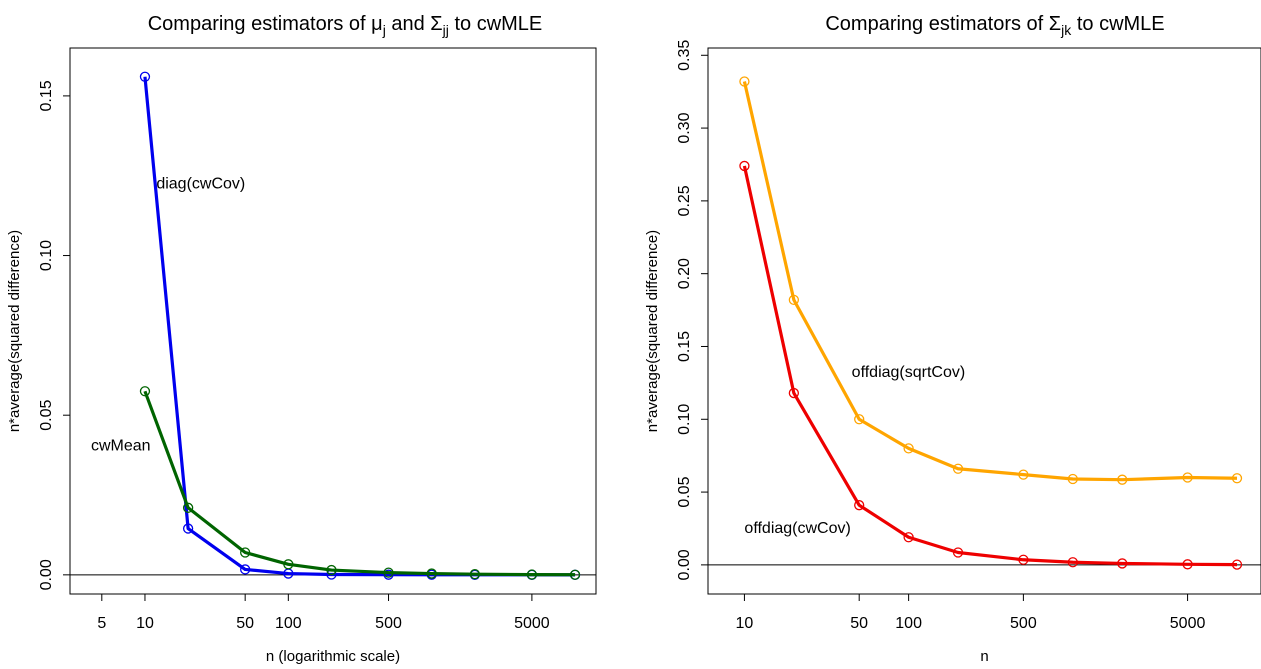 The image size is (1261, 669). Describe the element at coordinates (121, 445) in the screenshot. I see `series-label: cwMean` at that location.